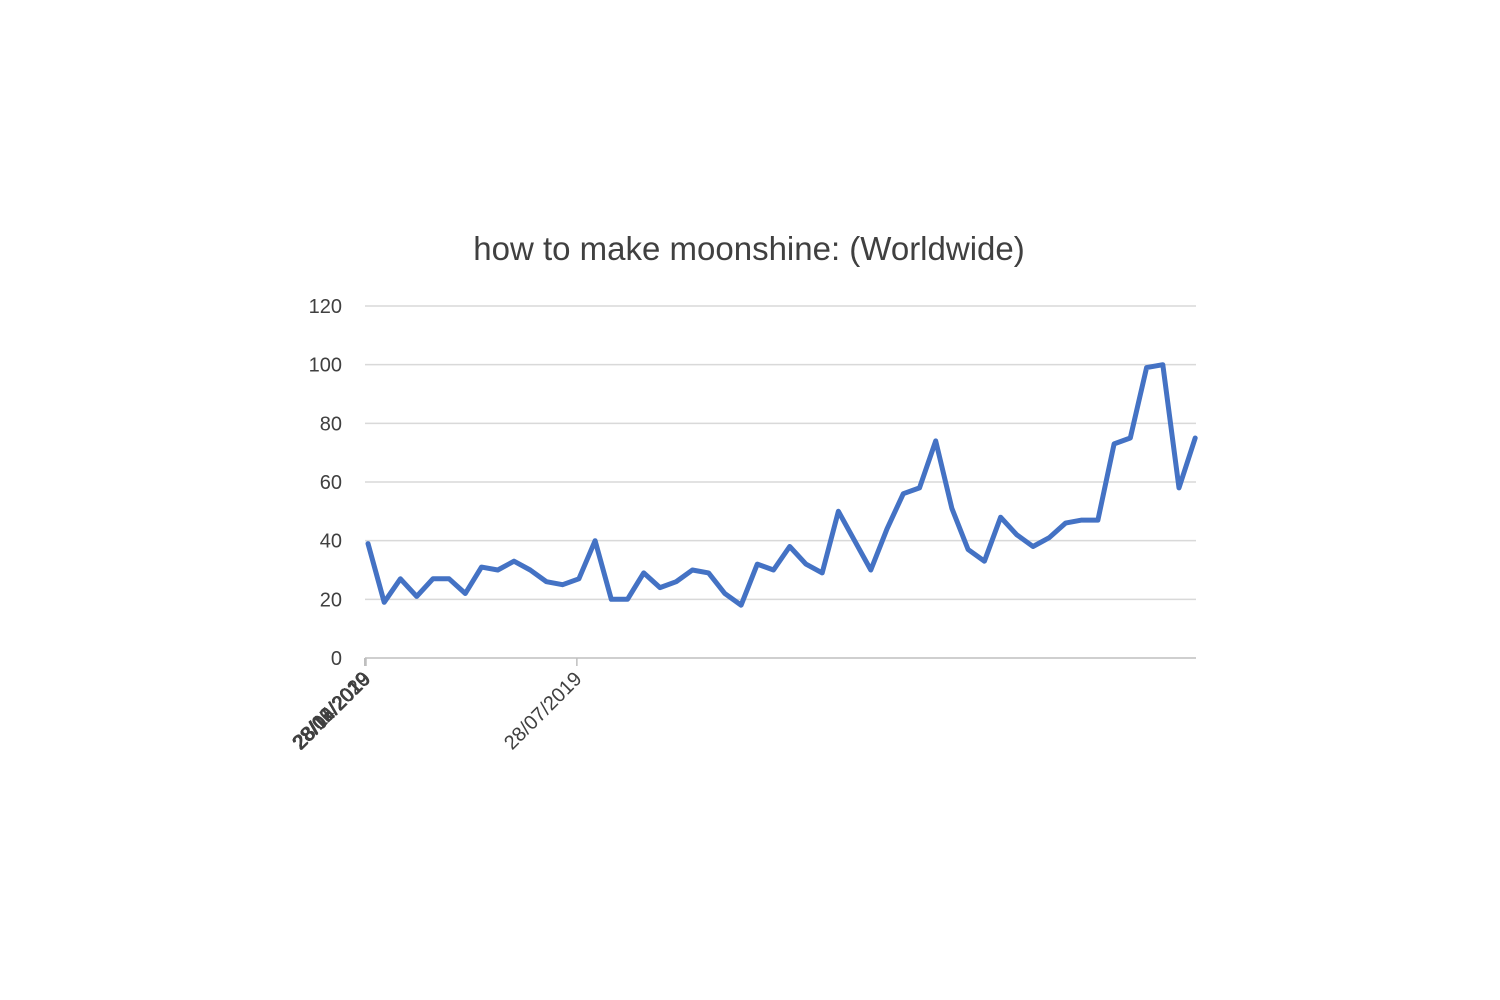 The width and height of the screenshot is (1500, 1000). I want to click on series-layer, so click(781, 485).